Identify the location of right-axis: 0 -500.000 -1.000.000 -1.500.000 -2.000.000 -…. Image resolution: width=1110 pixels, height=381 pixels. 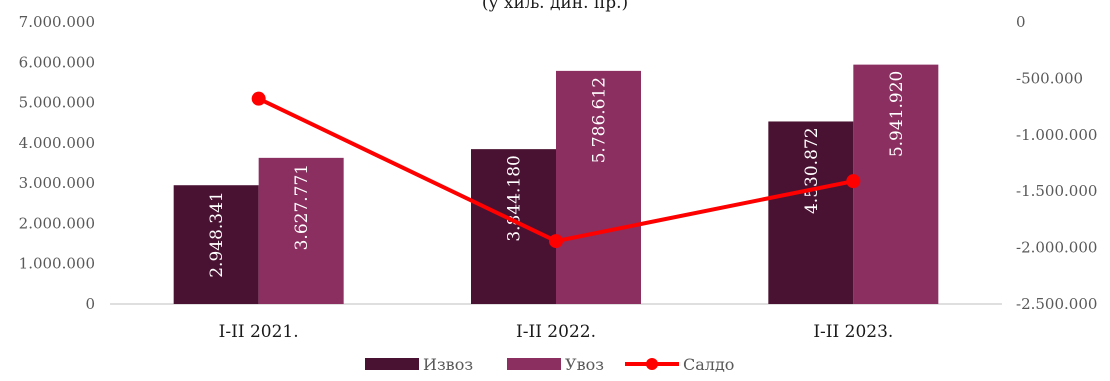
(1056, 163).